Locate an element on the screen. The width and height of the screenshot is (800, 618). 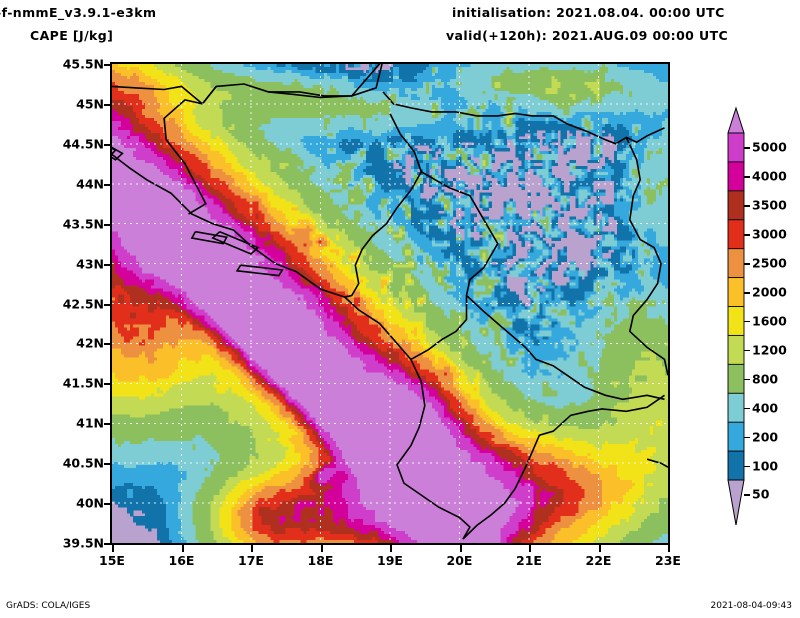
valid-time: valid(+120h): 2021.AUG.09 00:00 UTC is located at coordinates (587, 35).